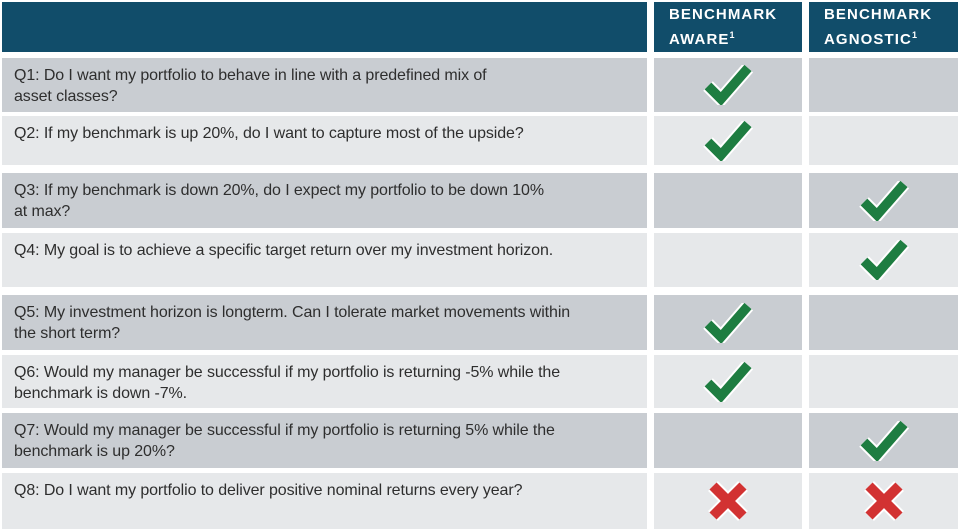  Describe the element at coordinates (883, 381) in the screenshot. I see `benchmark-agnostic-cell-q6` at that location.